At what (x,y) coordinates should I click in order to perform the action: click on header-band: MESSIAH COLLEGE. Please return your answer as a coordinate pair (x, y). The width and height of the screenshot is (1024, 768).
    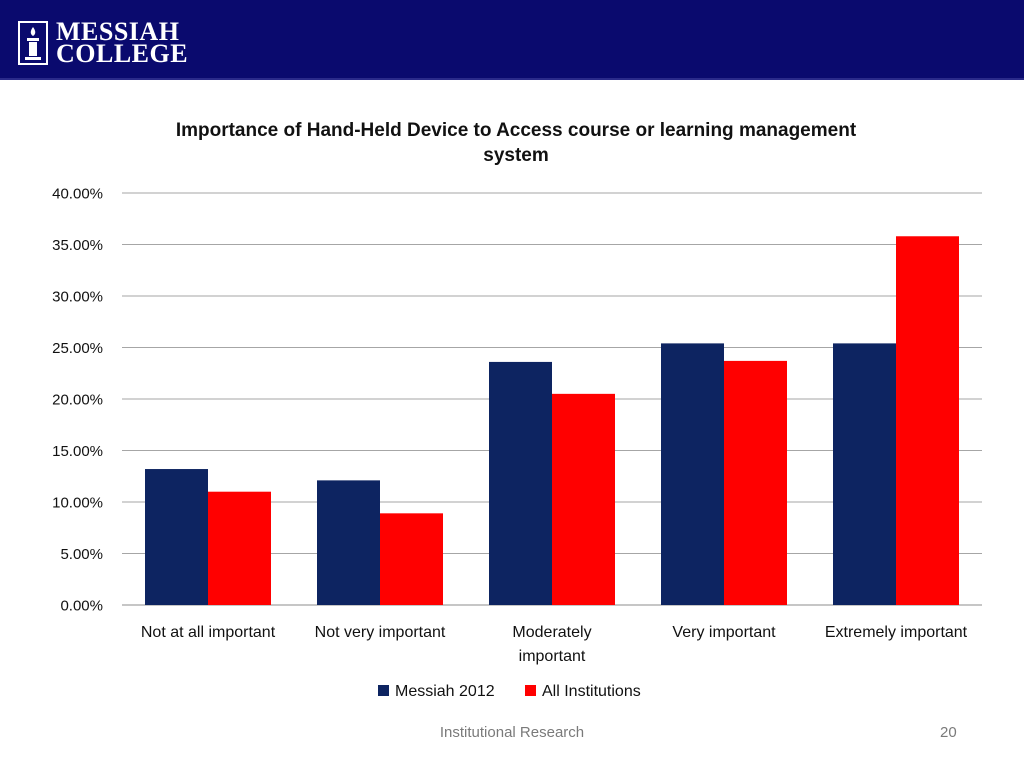
    Looking at the image, I should click on (512, 40).